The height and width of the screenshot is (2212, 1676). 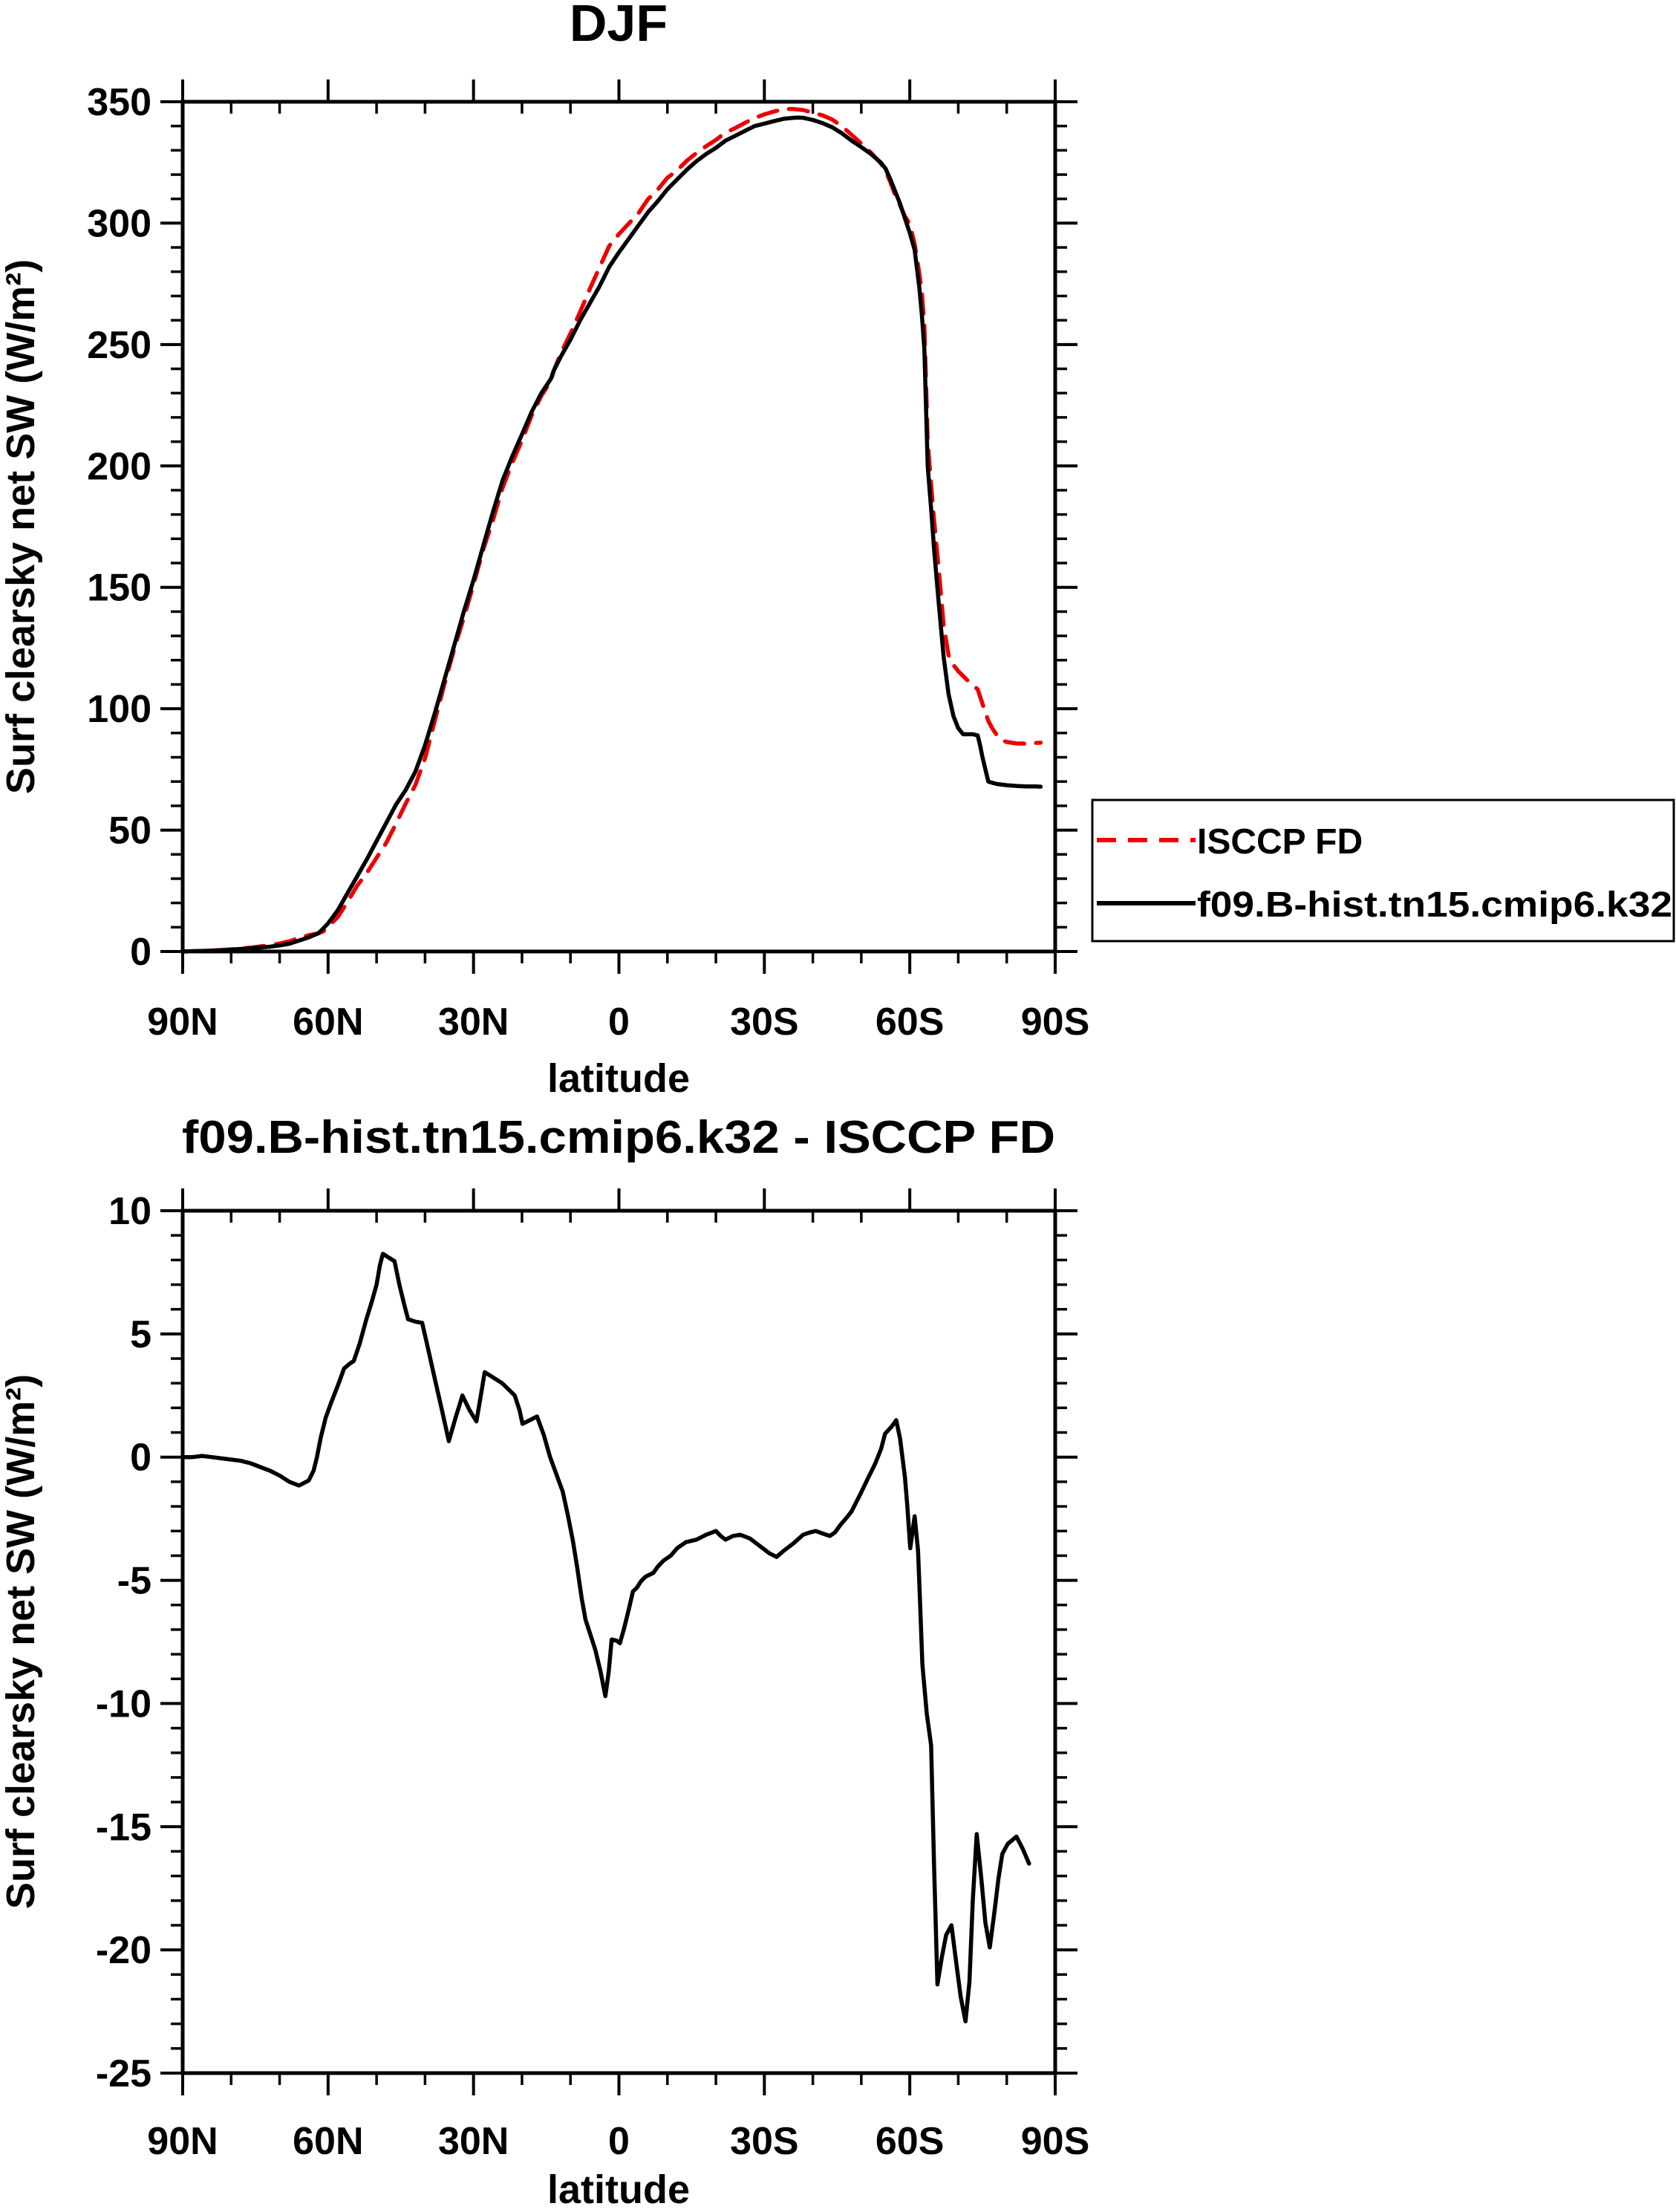 What do you see at coordinates (119, 103) in the screenshot?
I see `tick-label-y: 350` at bounding box center [119, 103].